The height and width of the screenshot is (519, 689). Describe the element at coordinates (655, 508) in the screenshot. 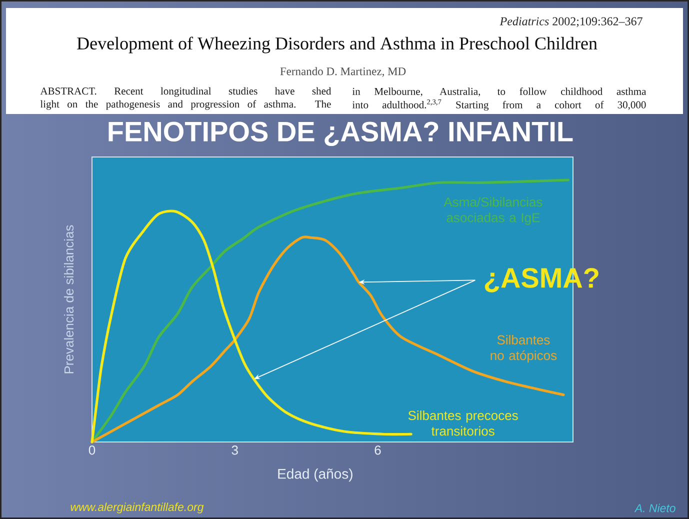

I see `text: A. Nieto` at that location.